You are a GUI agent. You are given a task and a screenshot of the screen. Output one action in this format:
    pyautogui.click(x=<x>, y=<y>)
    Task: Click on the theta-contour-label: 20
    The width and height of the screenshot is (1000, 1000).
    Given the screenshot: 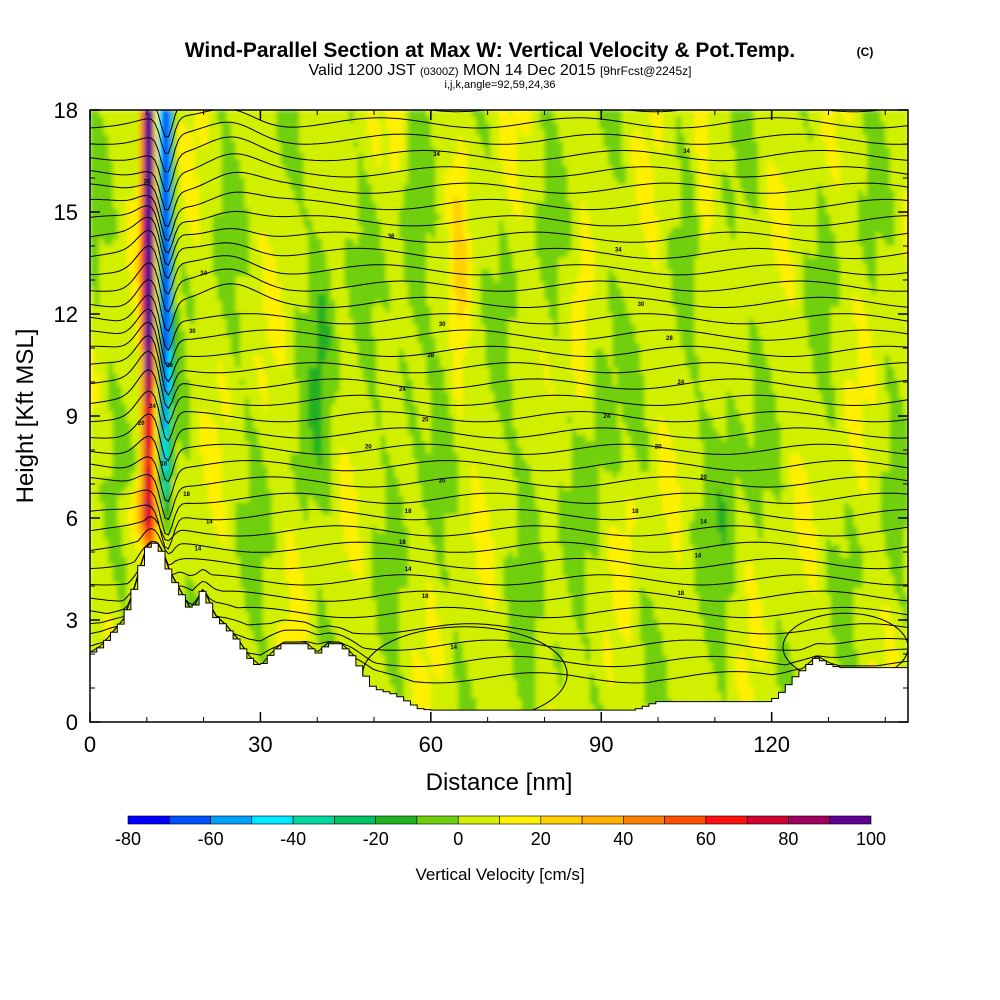 What is the action you would take?
    pyautogui.click(x=703, y=478)
    